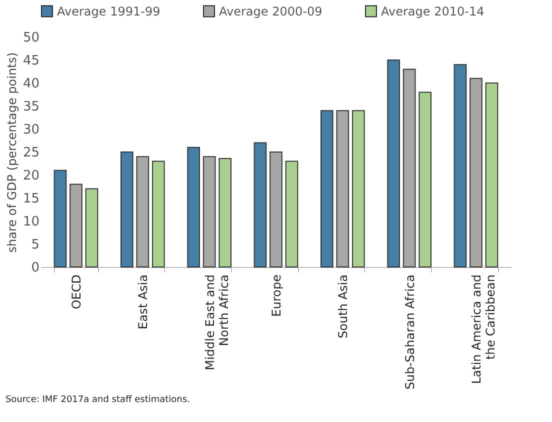  What do you see at coordinates (31, 222) in the screenshot?
I see `y-tick-label: 10` at bounding box center [31, 222].